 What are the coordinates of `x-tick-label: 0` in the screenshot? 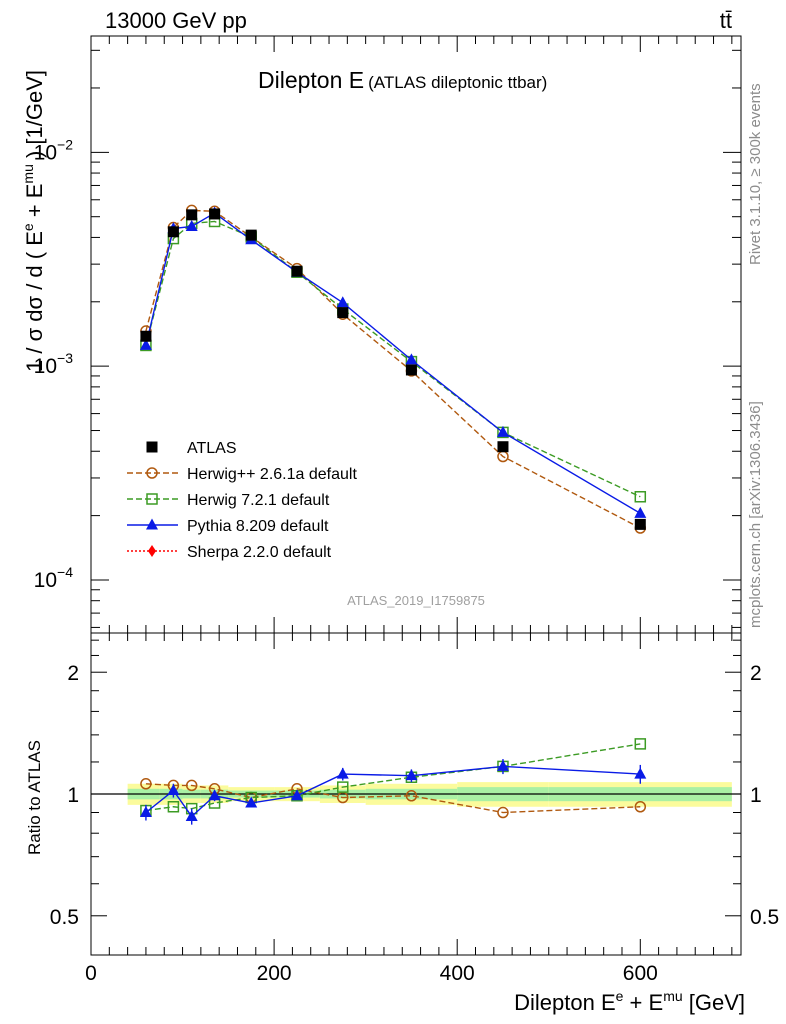 It's located at (91, 973).